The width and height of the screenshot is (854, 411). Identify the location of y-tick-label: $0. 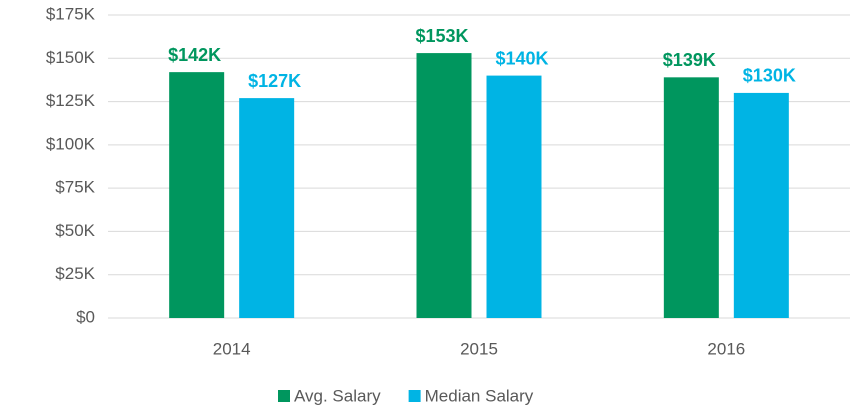
(85, 316).